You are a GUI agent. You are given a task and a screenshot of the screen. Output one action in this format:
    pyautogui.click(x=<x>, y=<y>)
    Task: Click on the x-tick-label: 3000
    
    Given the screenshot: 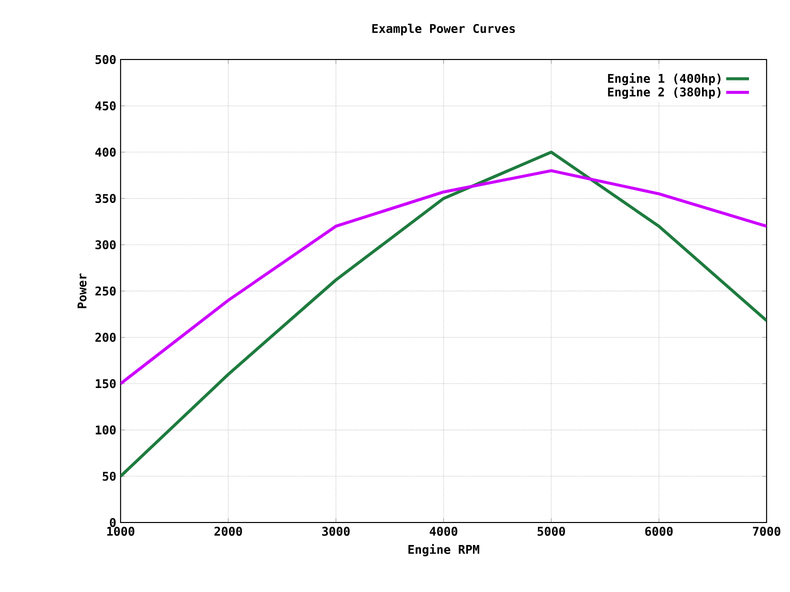 What is the action you would take?
    pyautogui.click(x=336, y=531)
    